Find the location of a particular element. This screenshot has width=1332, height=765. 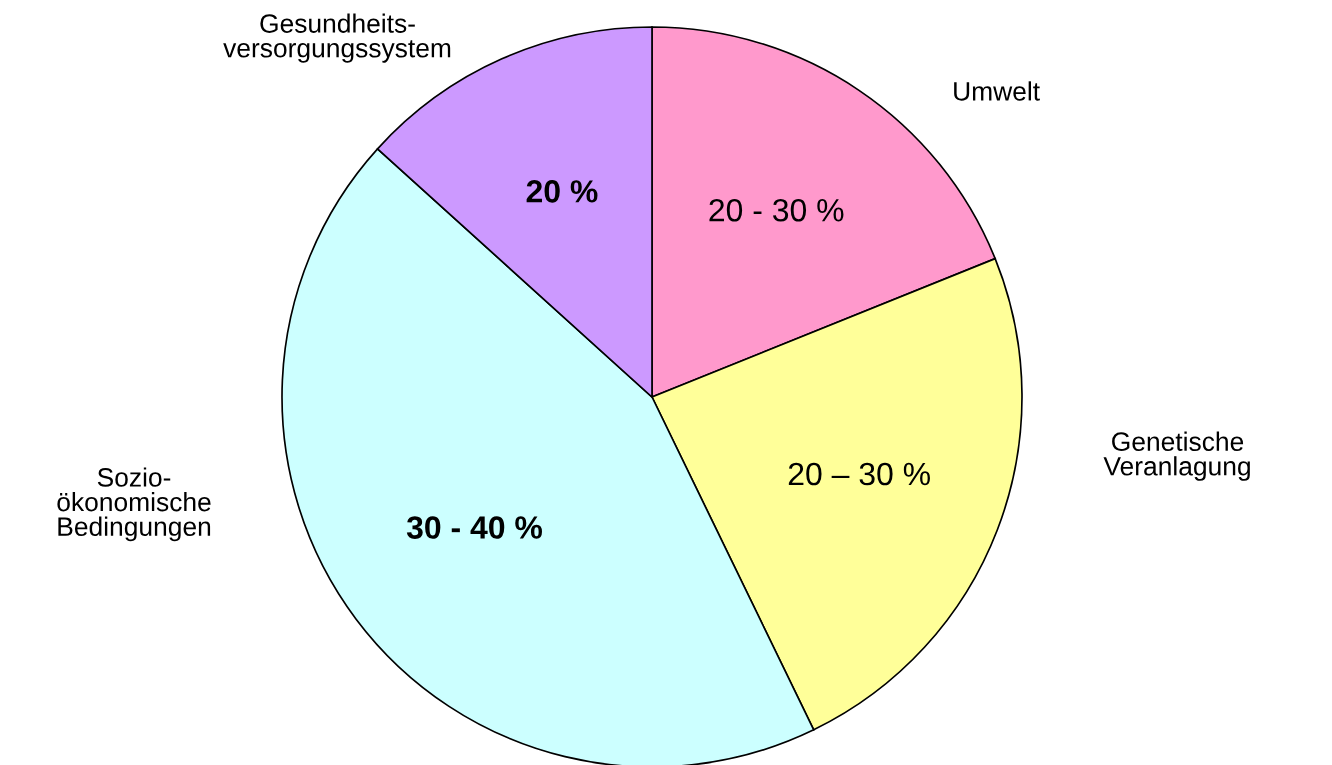

slice-label: Genetische Veranlagung is located at coordinates (1176, 456).